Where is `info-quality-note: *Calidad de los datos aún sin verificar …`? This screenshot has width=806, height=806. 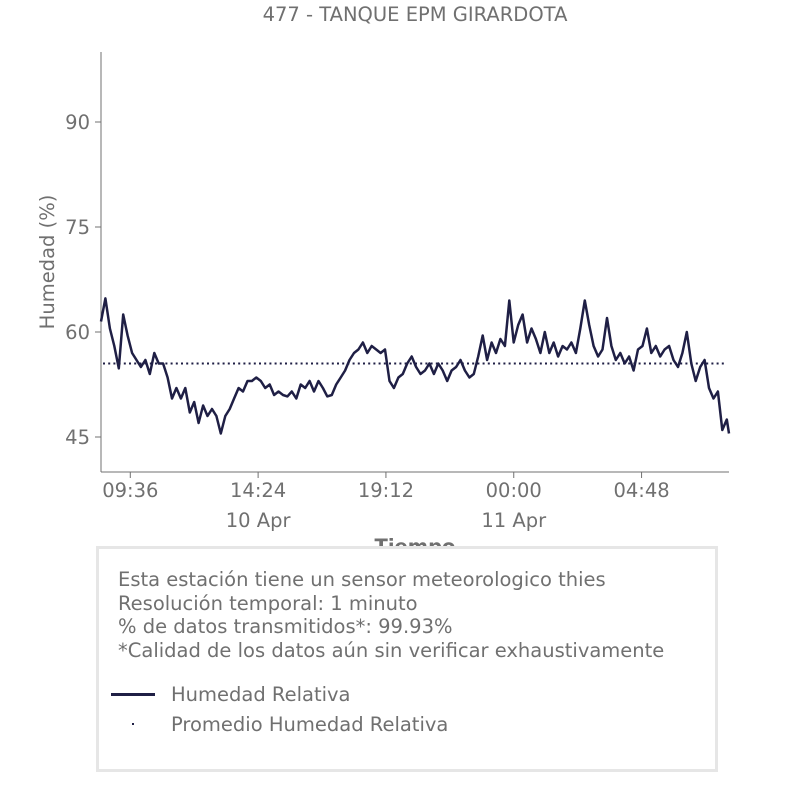
info-quality-note: *Calidad de los datos aún sin verificar … is located at coordinates (391, 650).